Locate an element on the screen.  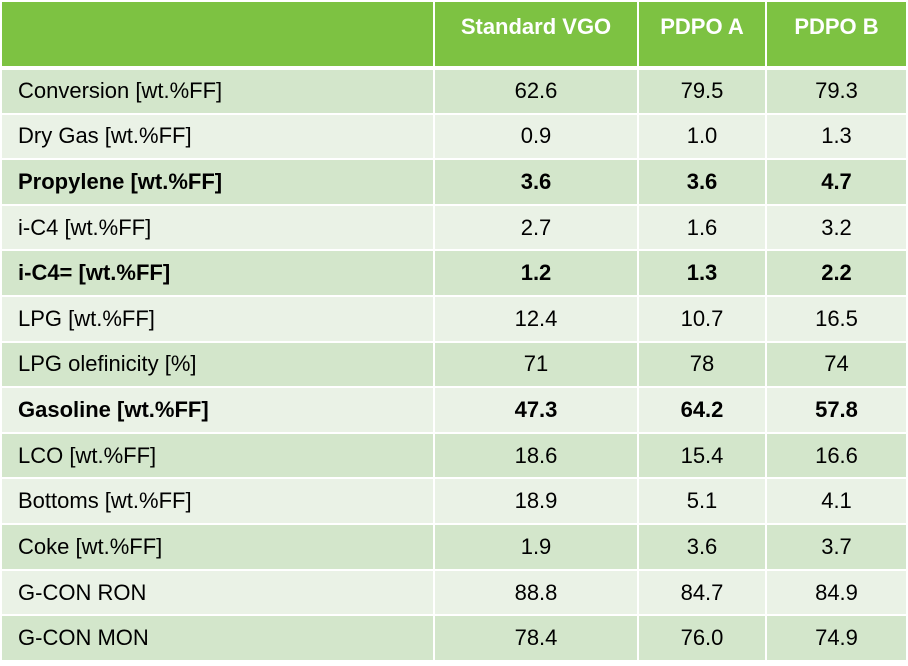
table-row: G-CON RON 88.8 84.7 84.9 is located at coordinates (454, 593).